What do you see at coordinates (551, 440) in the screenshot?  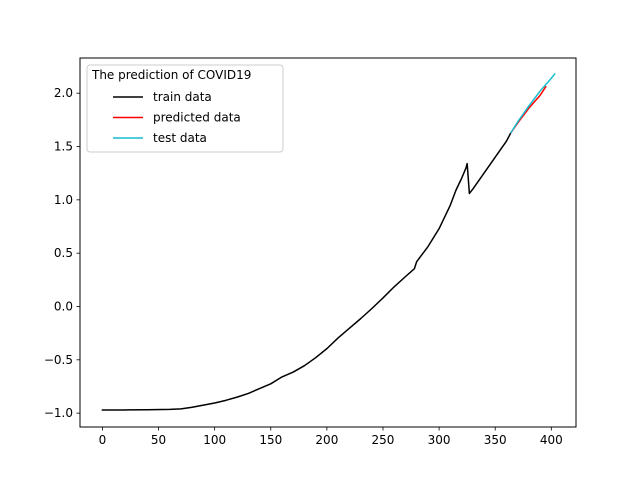 I see `x-tick-label: 400` at bounding box center [551, 440].